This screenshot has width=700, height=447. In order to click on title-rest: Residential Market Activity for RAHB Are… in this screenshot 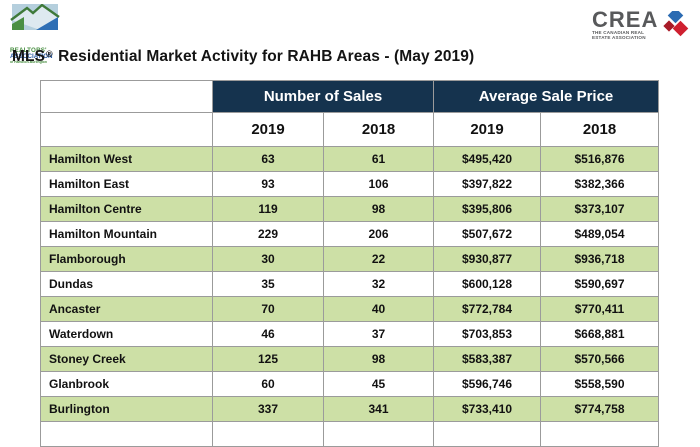, I will do `click(264, 56)`.